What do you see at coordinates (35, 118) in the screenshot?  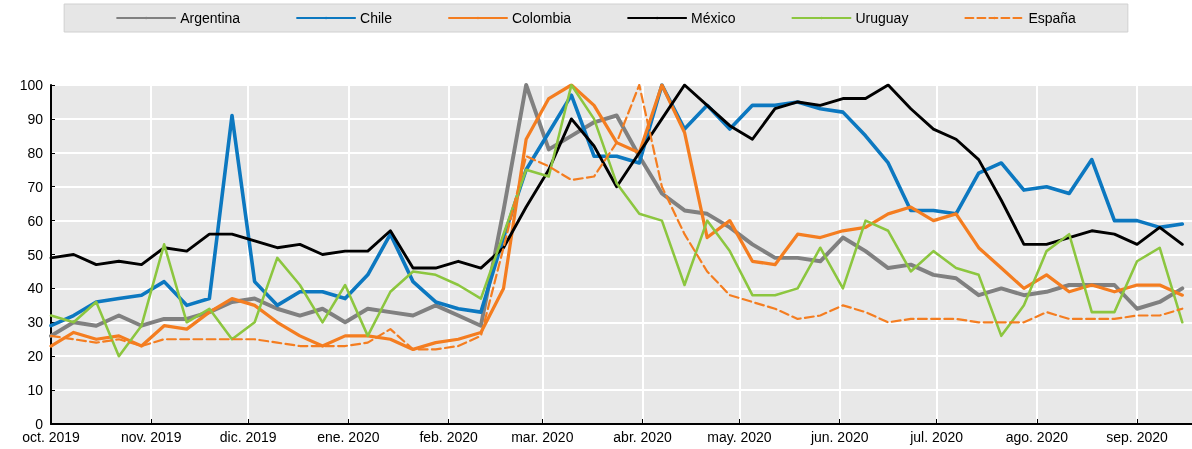 I see `y-tick-label: 90` at bounding box center [35, 118].